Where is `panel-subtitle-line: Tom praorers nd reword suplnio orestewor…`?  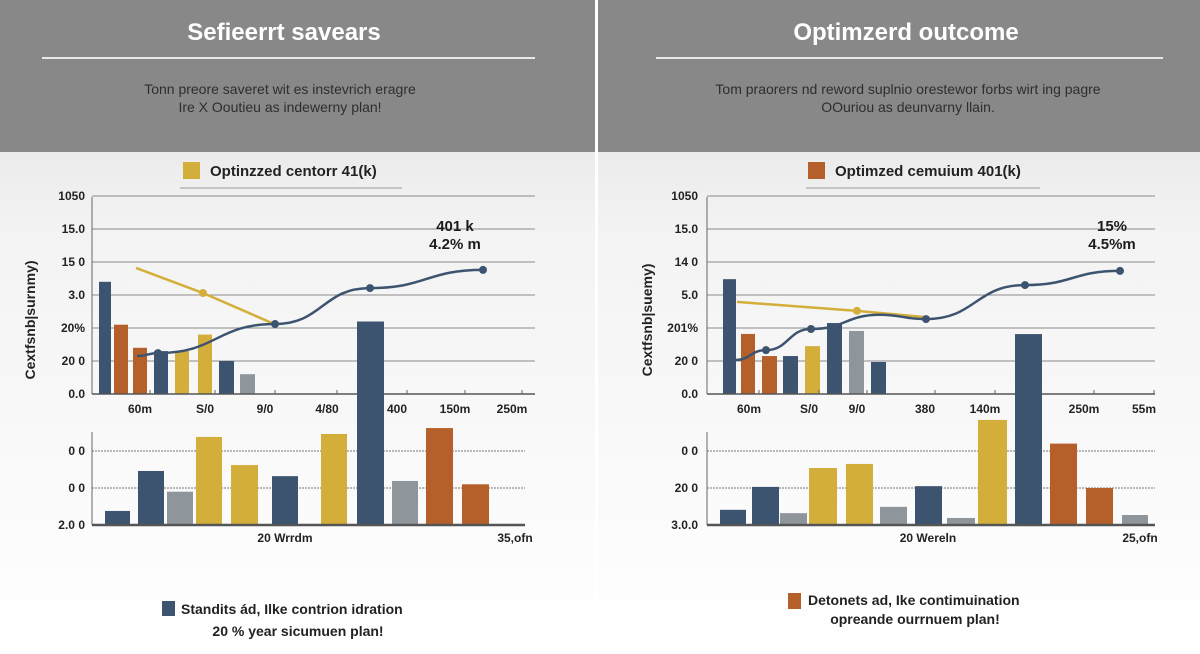 panel-subtitle-line: Tom praorers nd reword suplnio orestewor… is located at coordinates (907, 89).